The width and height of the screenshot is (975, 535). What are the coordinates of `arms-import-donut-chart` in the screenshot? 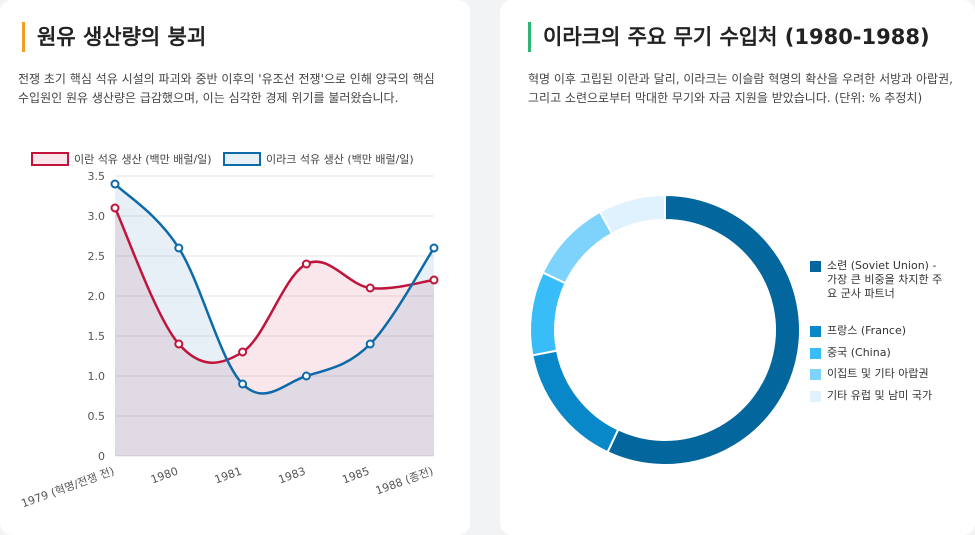 It's located at (665, 329).